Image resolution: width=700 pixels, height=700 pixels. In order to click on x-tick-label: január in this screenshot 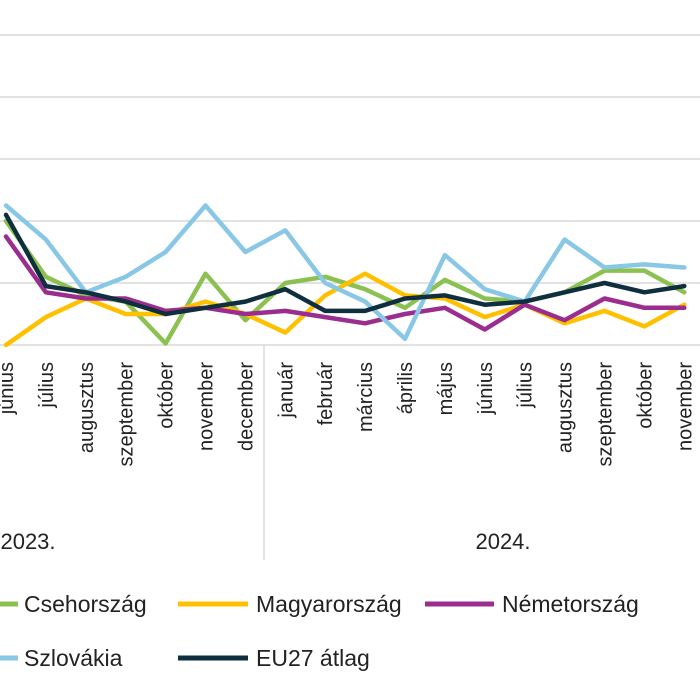, I will do `click(286, 390)`.